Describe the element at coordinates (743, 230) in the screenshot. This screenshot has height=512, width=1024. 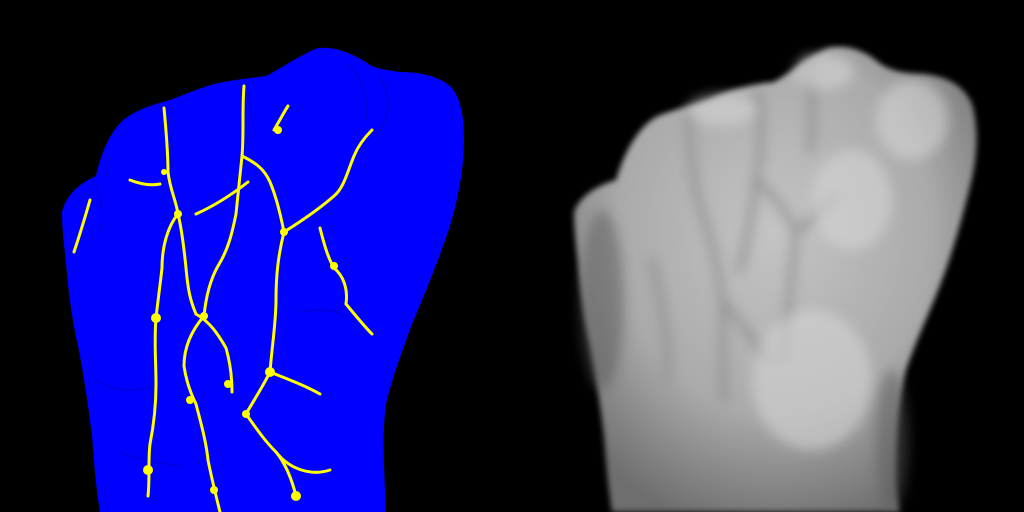
I see `vein-shadows` at that location.